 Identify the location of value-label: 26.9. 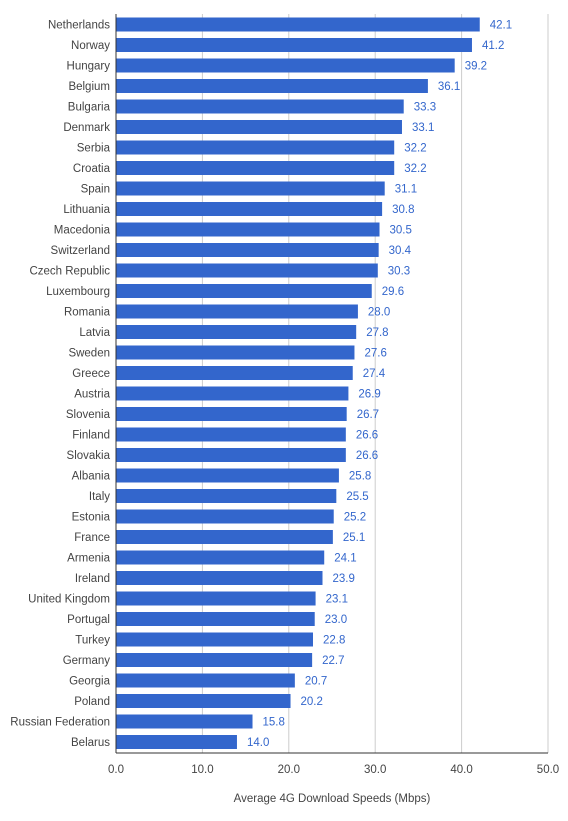
(369, 395).